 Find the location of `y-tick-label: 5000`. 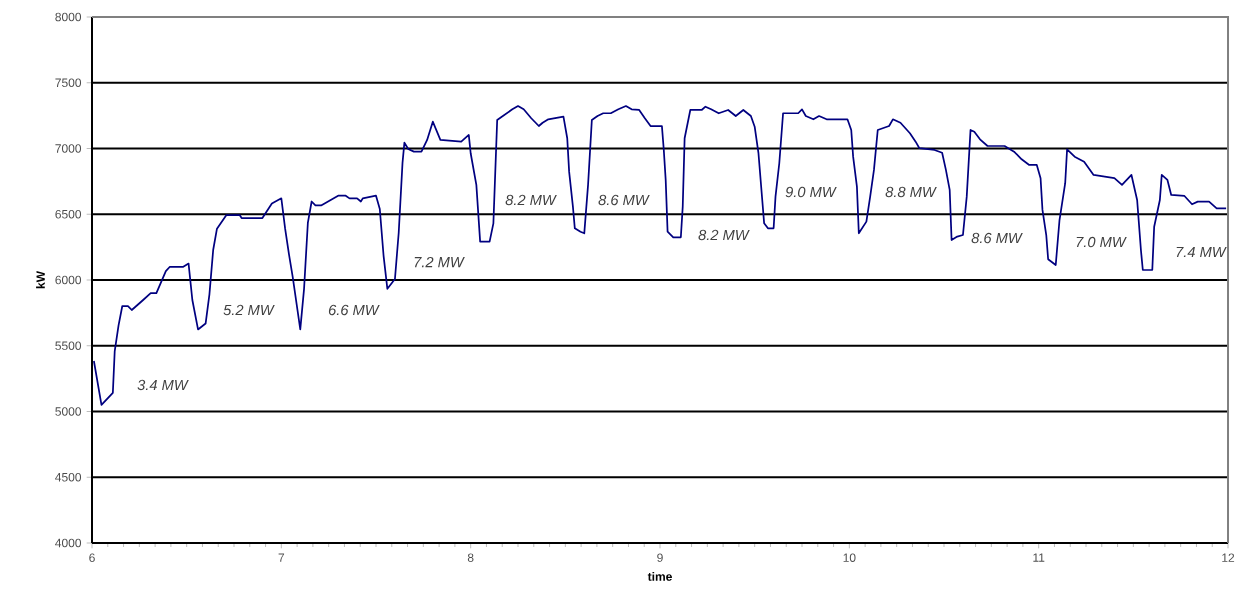

y-tick-label: 5000 is located at coordinates (68, 411).